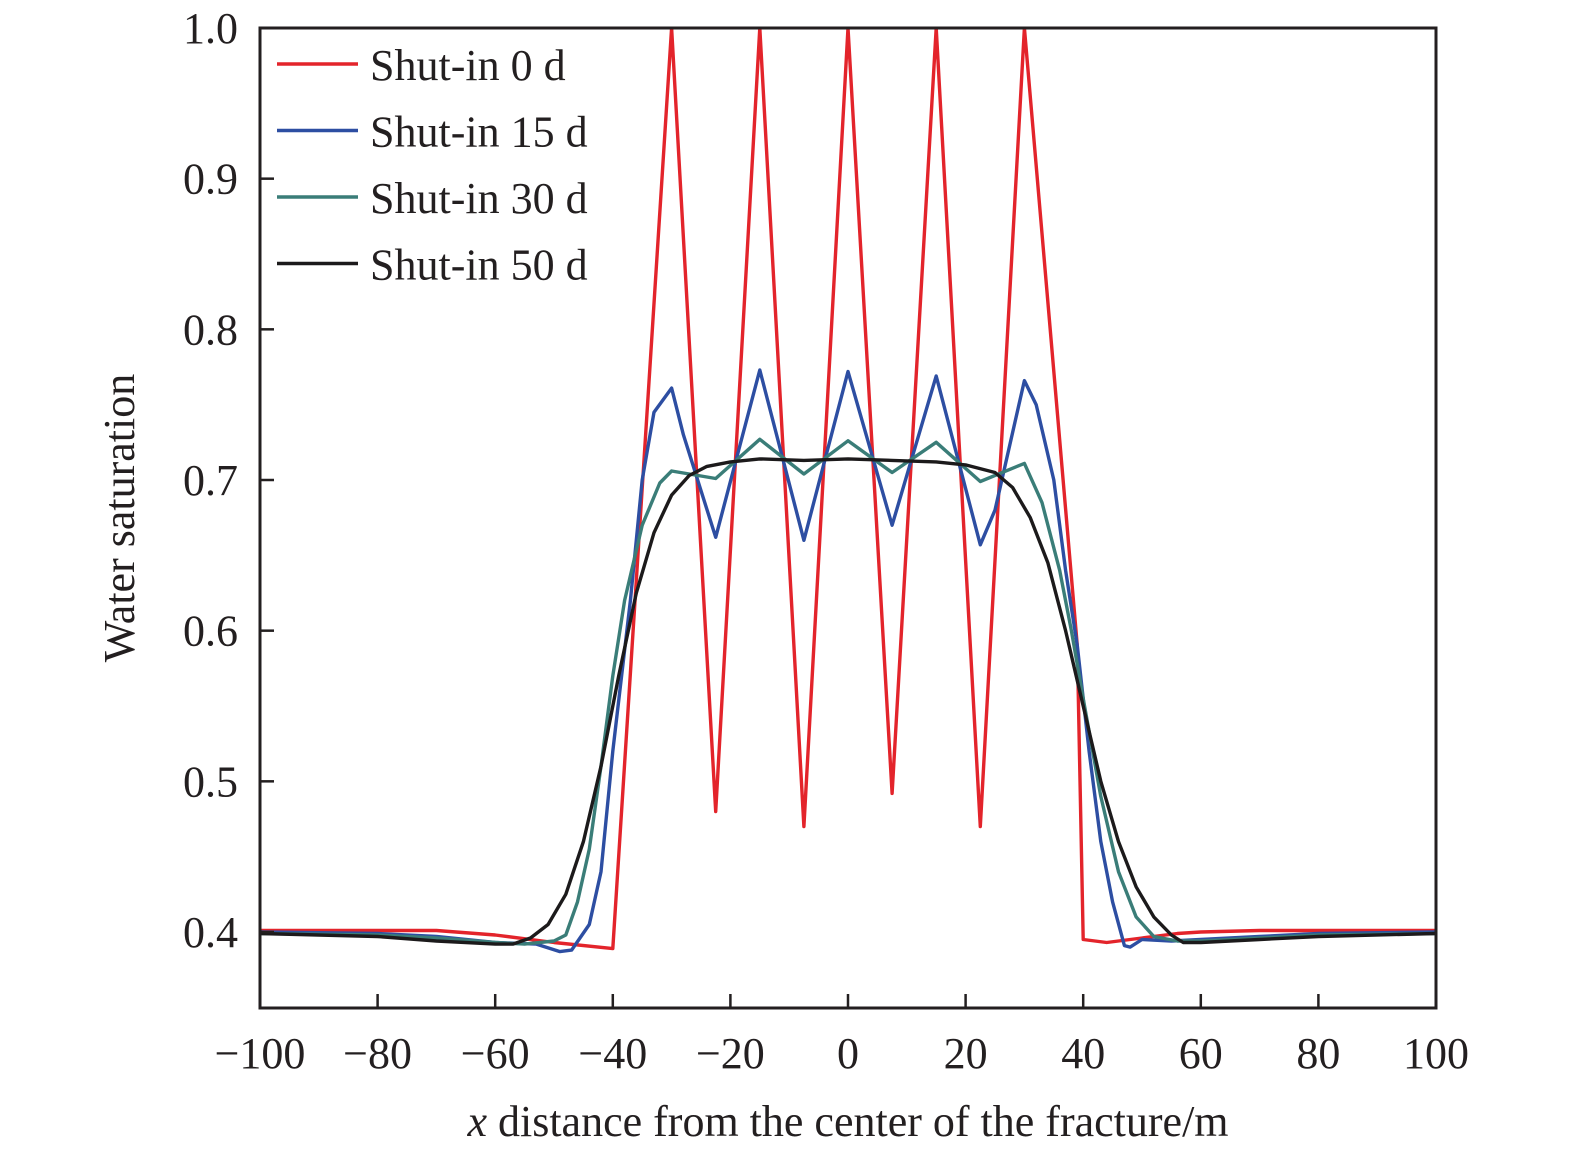 This screenshot has height=1157, width=1575. What do you see at coordinates (210, 329) in the screenshot?
I see `y-tick-label: 0.8` at bounding box center [210, 329].